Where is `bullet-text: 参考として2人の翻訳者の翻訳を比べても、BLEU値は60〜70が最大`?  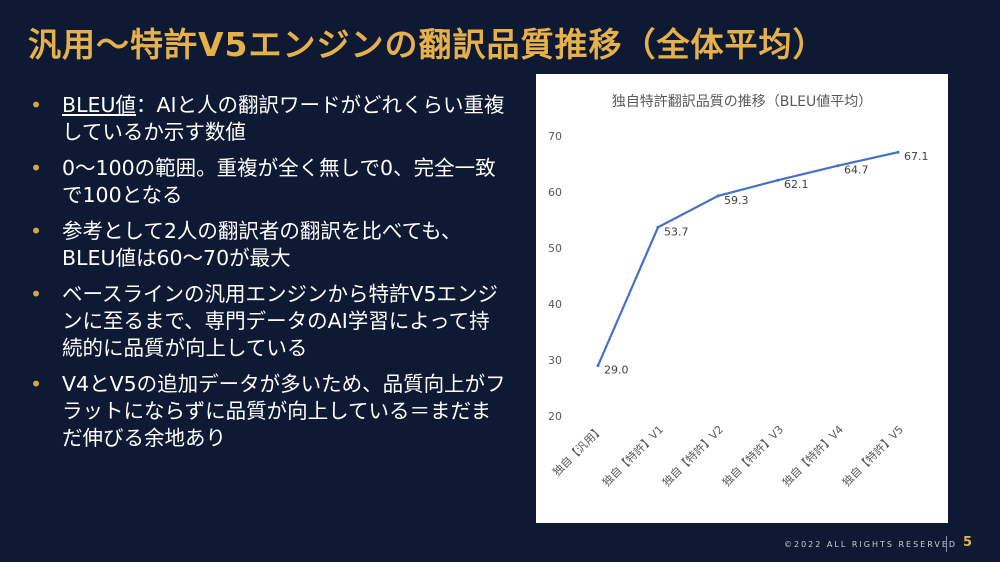
bullet-text: 参考として2人の翻訳者の翻訳を比べても、BLEU値は60〜70が最大 is located at coordinates (262, 244).